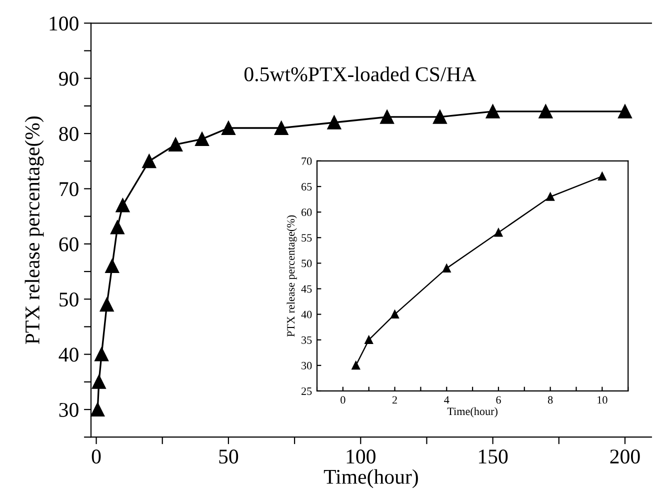  I want to click on x-tick-label: 150, so click(493, 457).